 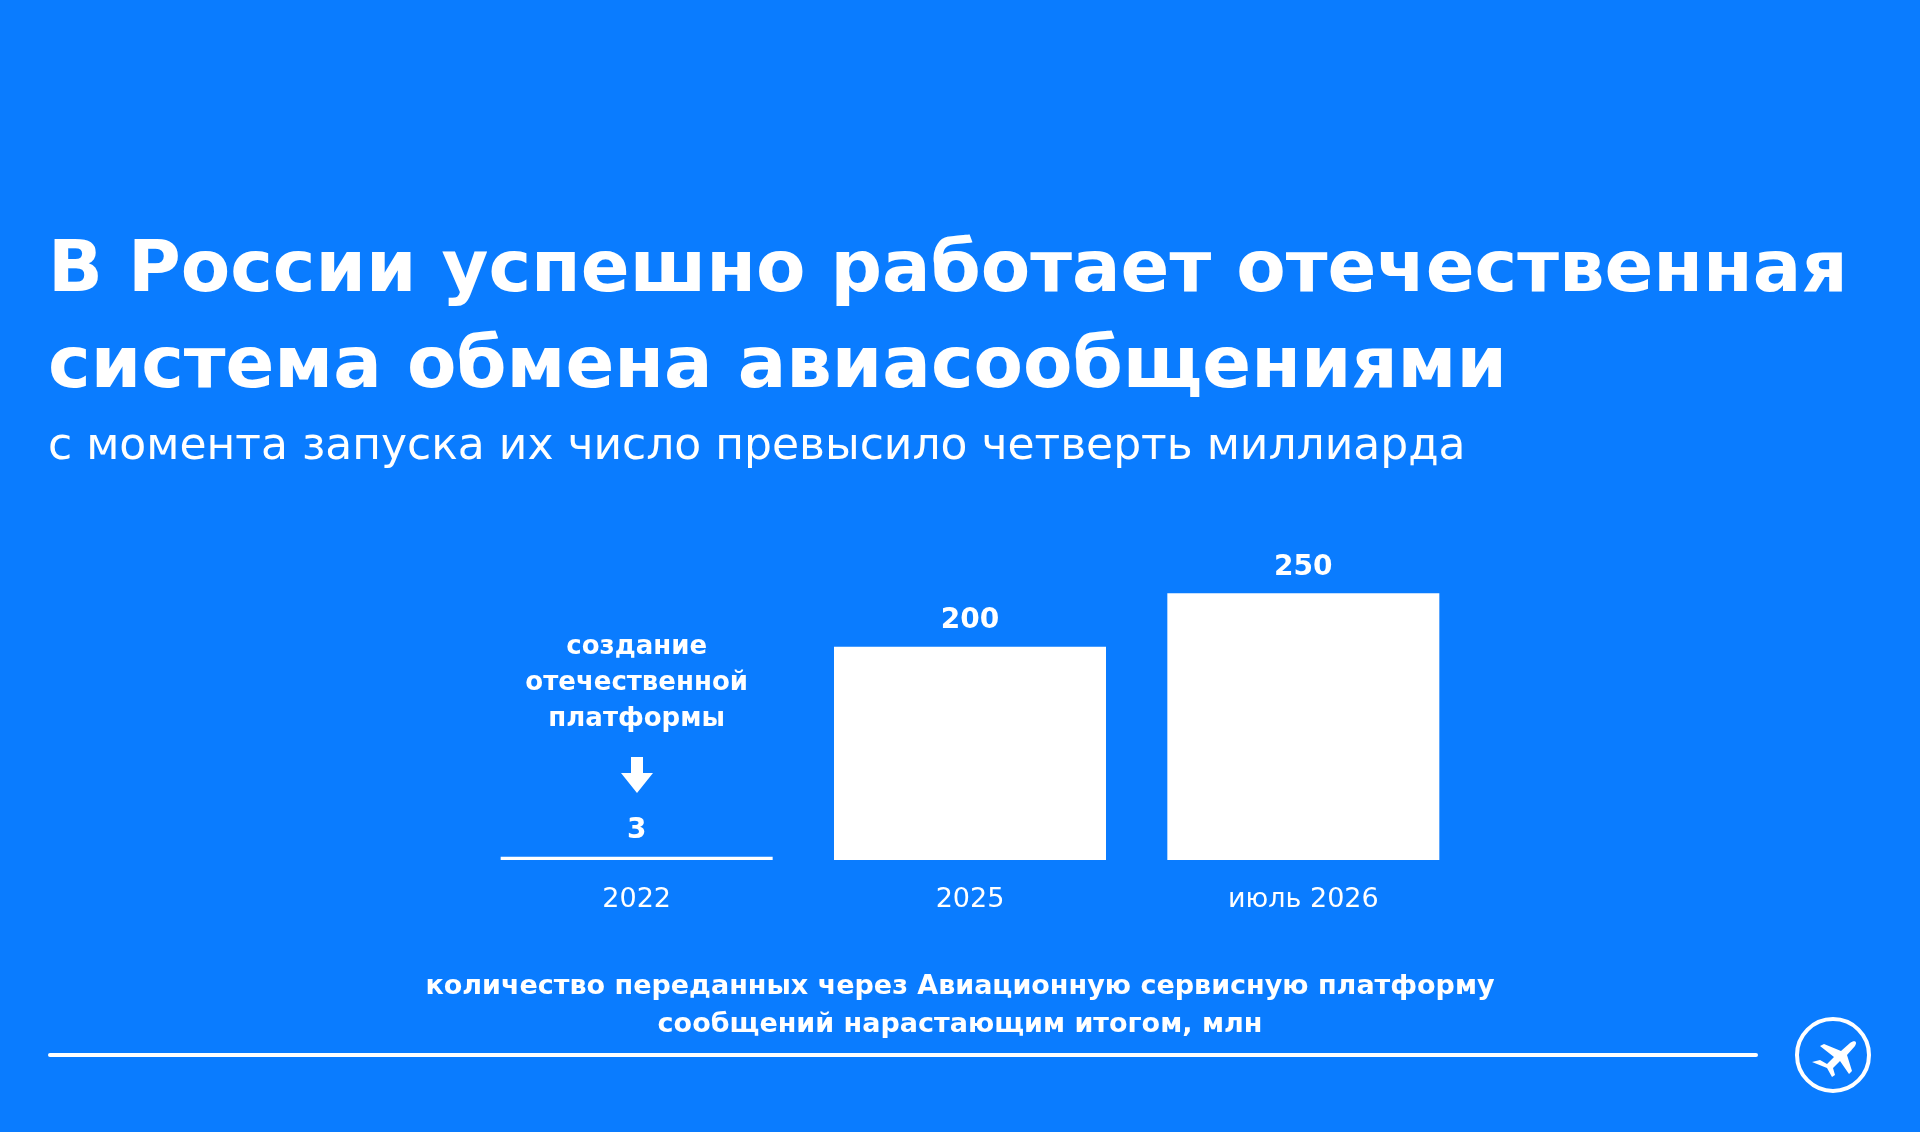 I want to click on data-label: 250, so click(x=1303, y=565).